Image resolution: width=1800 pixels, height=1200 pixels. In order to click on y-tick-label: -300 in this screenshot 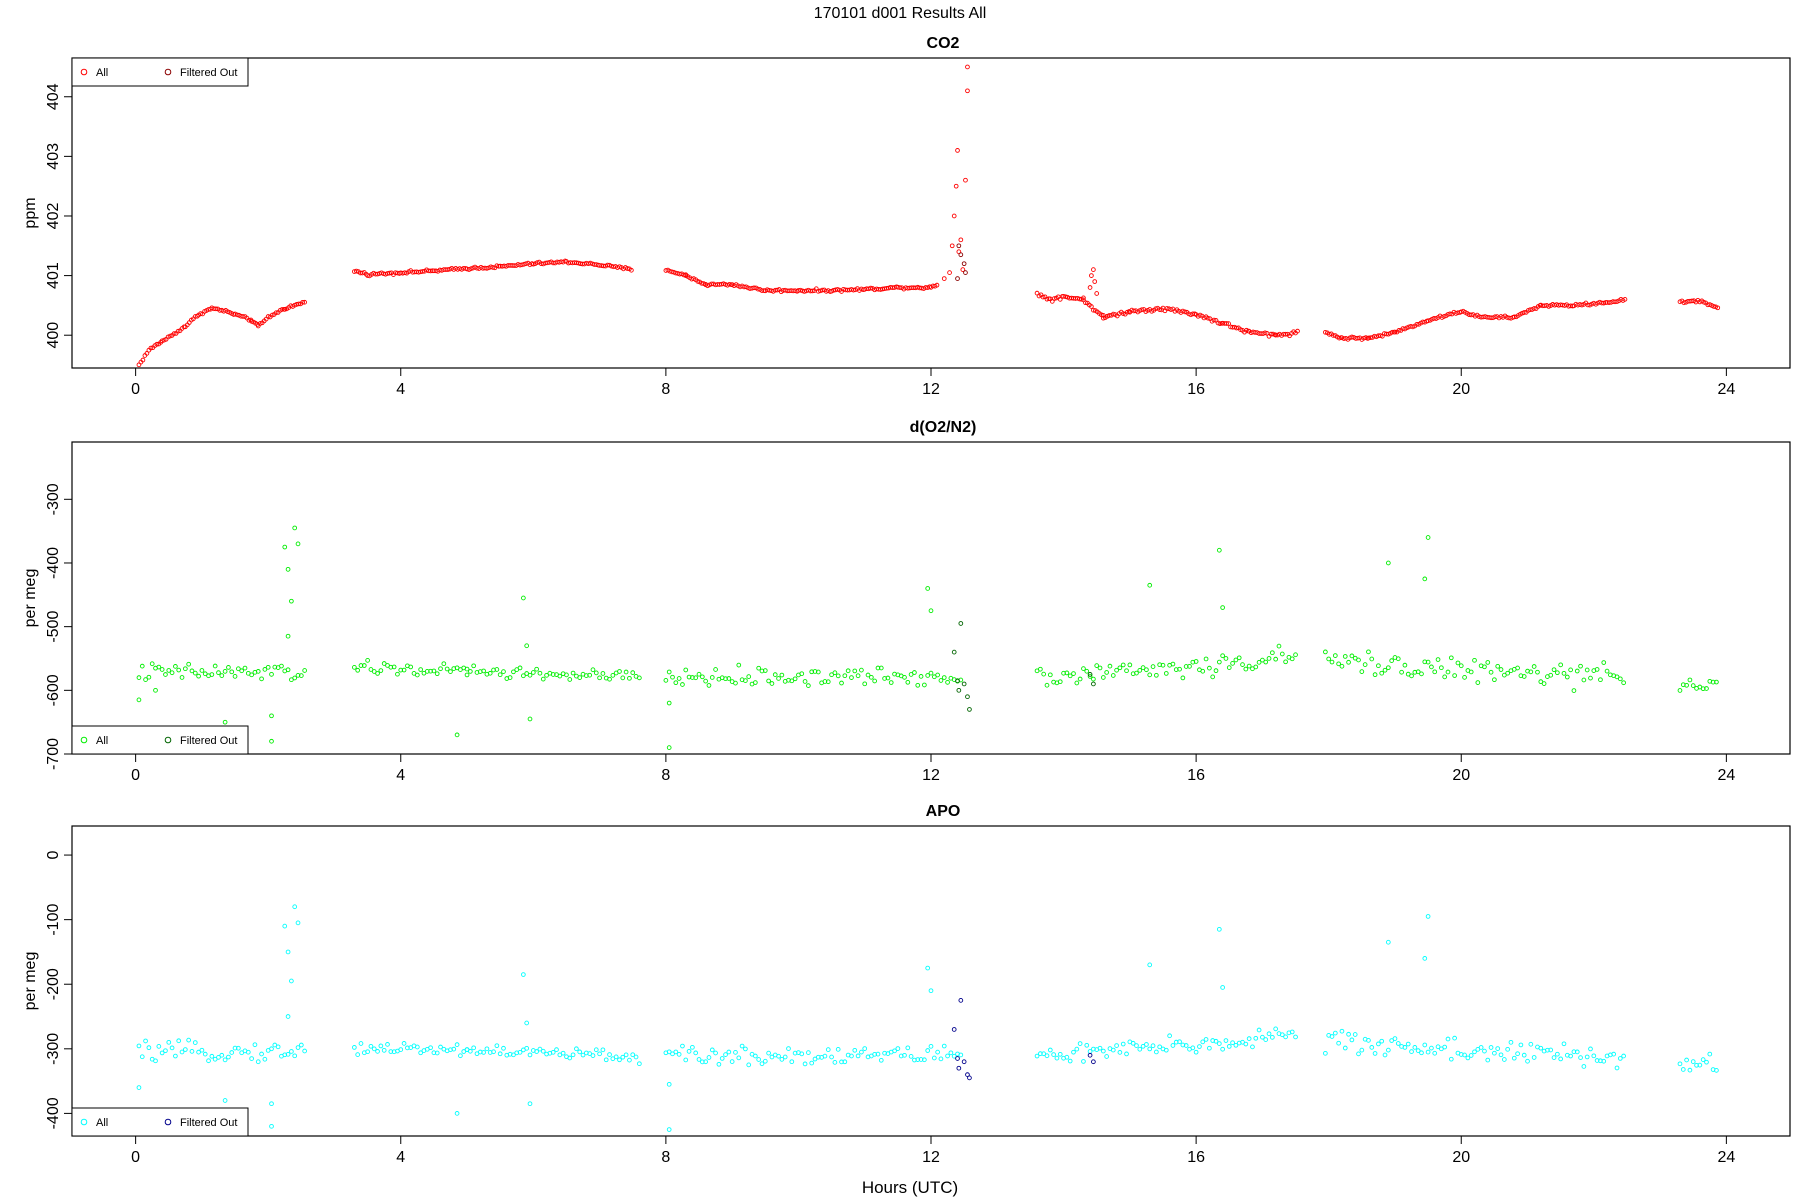, I will do `click(53, 1049)`.